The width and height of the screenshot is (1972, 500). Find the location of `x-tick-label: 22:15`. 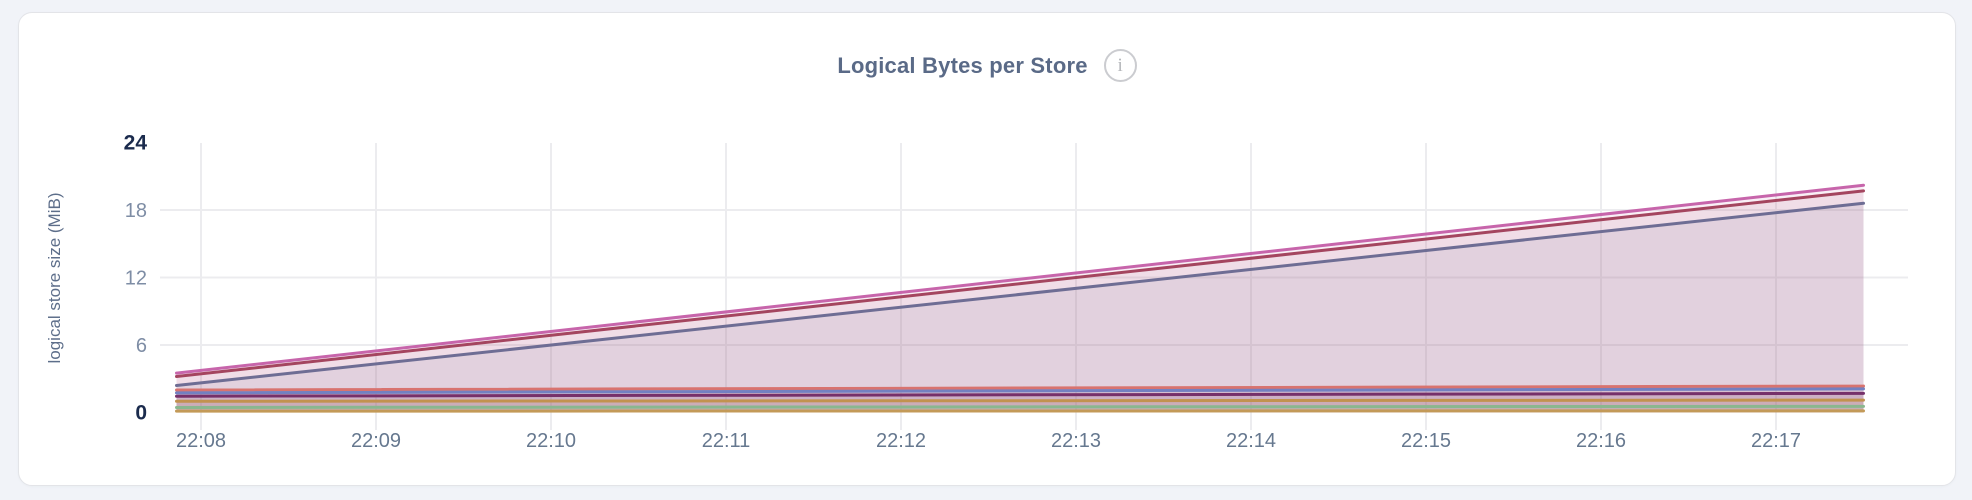

x-tick-label: 22:15 is located at coordinates (1426, 441).